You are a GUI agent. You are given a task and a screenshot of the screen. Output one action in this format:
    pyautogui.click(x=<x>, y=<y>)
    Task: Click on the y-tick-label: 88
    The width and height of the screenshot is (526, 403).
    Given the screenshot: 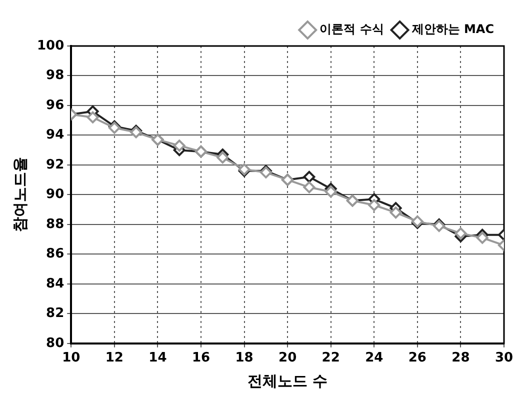 What is the action you would take?
    pyautogui.click(x=55, y=224)
    